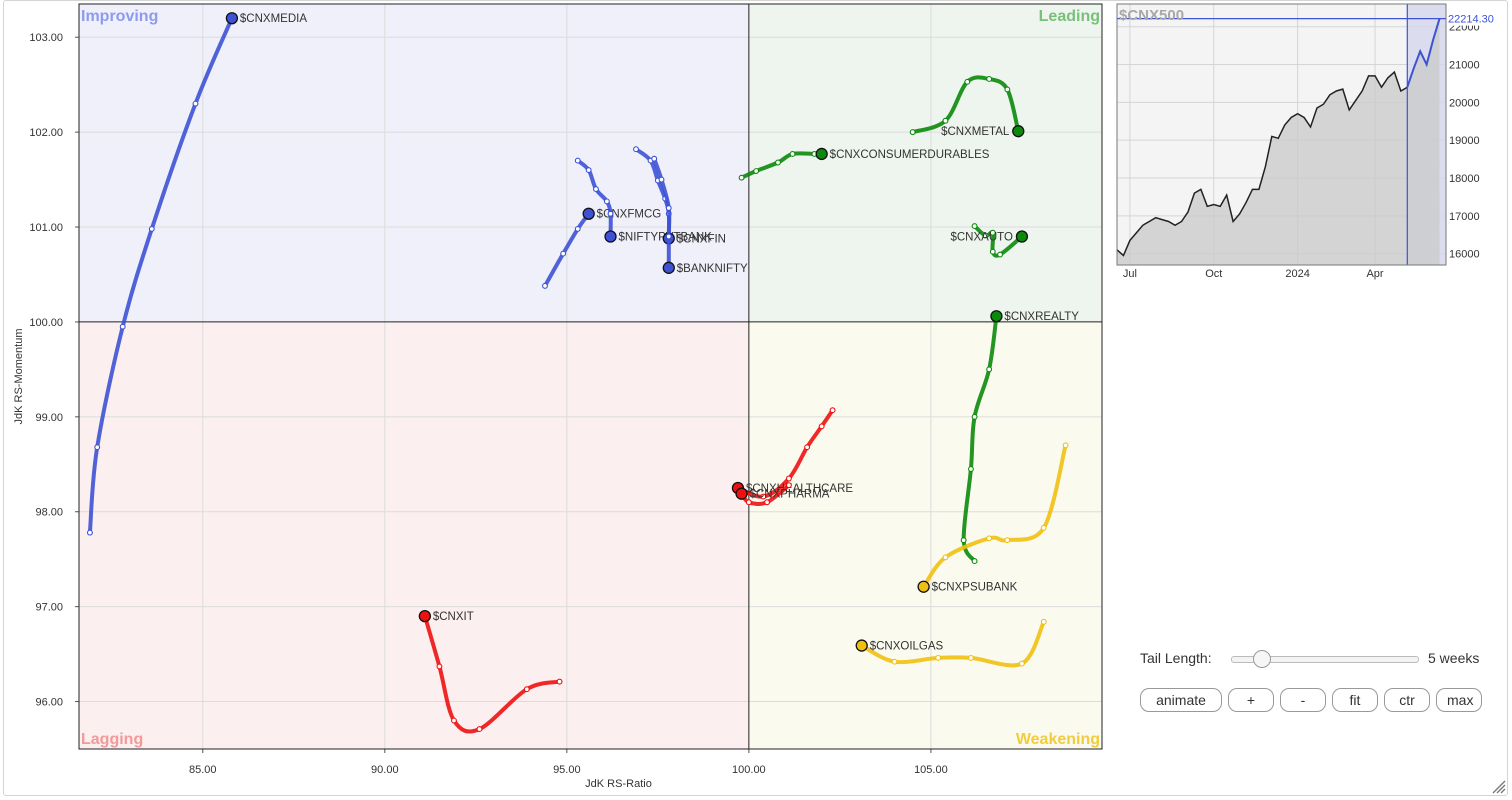  Describe the element at coordinates (602, 248) in the screenshot. I see `series-cnxfmcg: $CNXFMCG` at that location.